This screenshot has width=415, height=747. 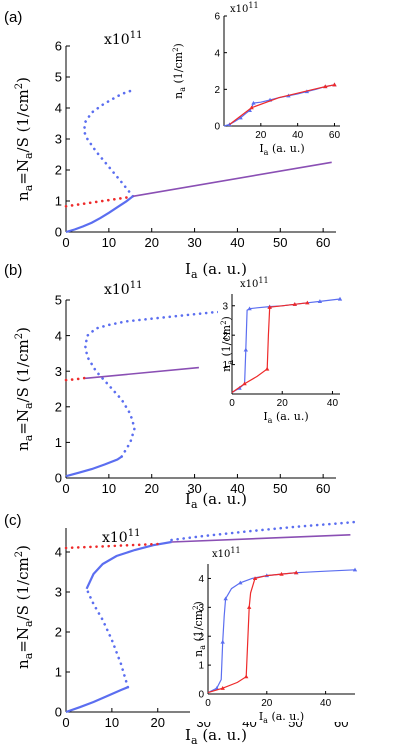 I want to click on inset-y-end: ), so click(x=226, y=318).